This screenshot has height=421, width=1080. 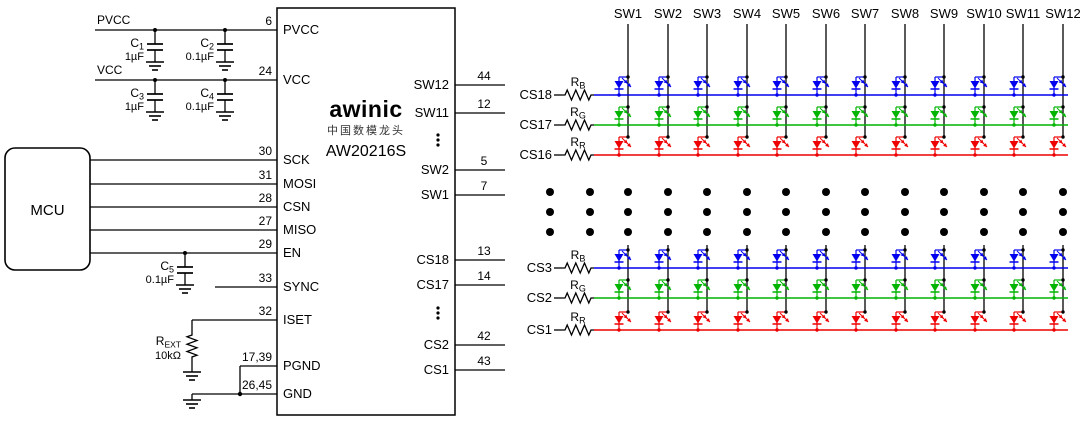 What do you see at coordinates (366, 130) in the screenshot?
I see `chip-brand-tagline: 中国数模龙头` at bounding box center [366, 130].